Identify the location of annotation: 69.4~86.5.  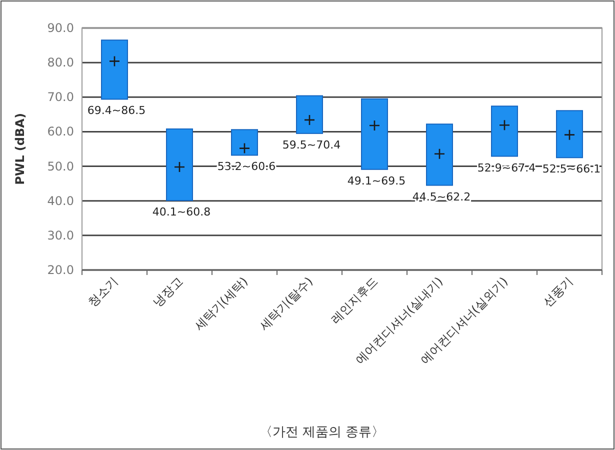
(116, 111).